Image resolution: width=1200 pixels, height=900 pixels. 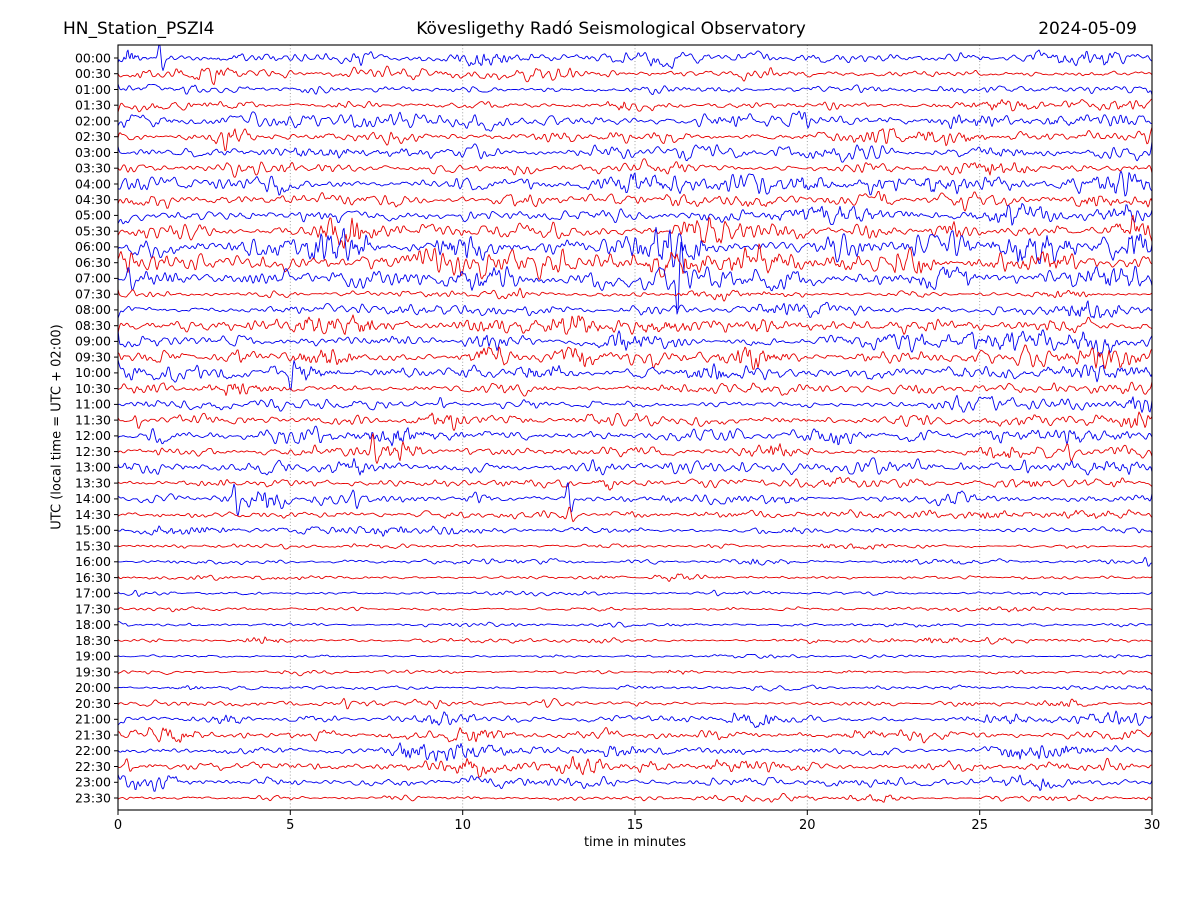 What do you see at coordinates (635, 483) in the screenshot?
I see `trace-13:30` at bounding box center [635, 483].